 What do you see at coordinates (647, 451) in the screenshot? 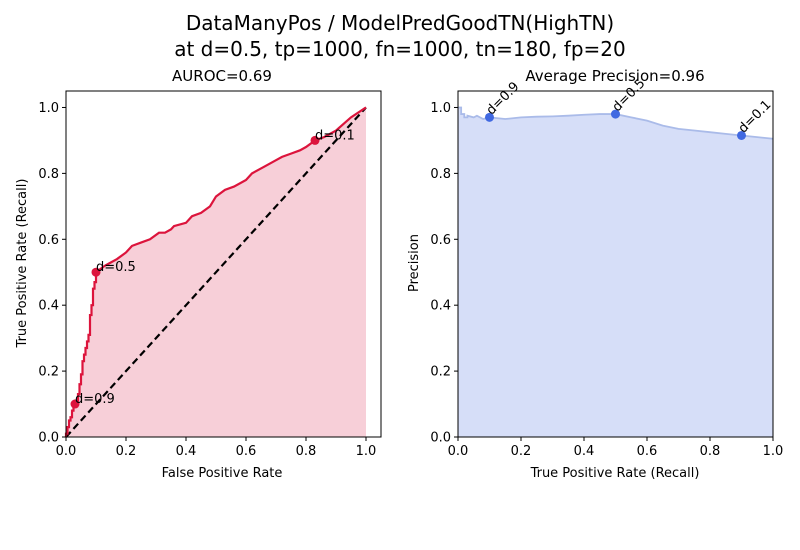
I see `pr-xtick-label: 0.6` at bounding box center [647, 451].